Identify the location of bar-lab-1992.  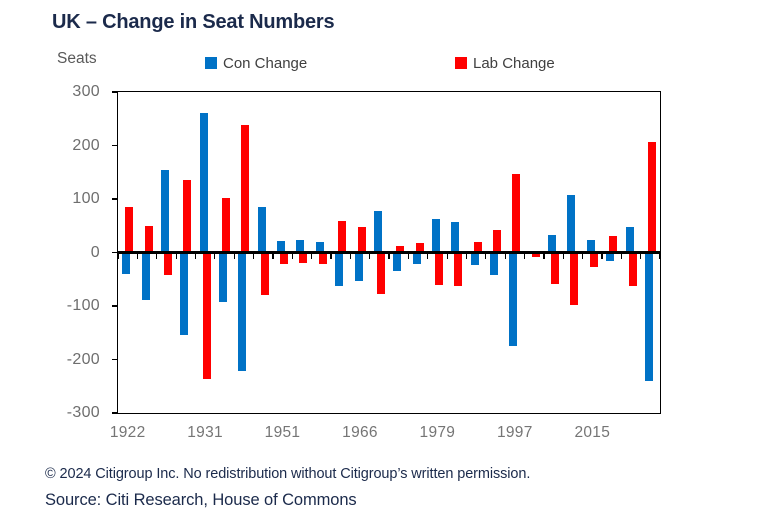
(497, 242).